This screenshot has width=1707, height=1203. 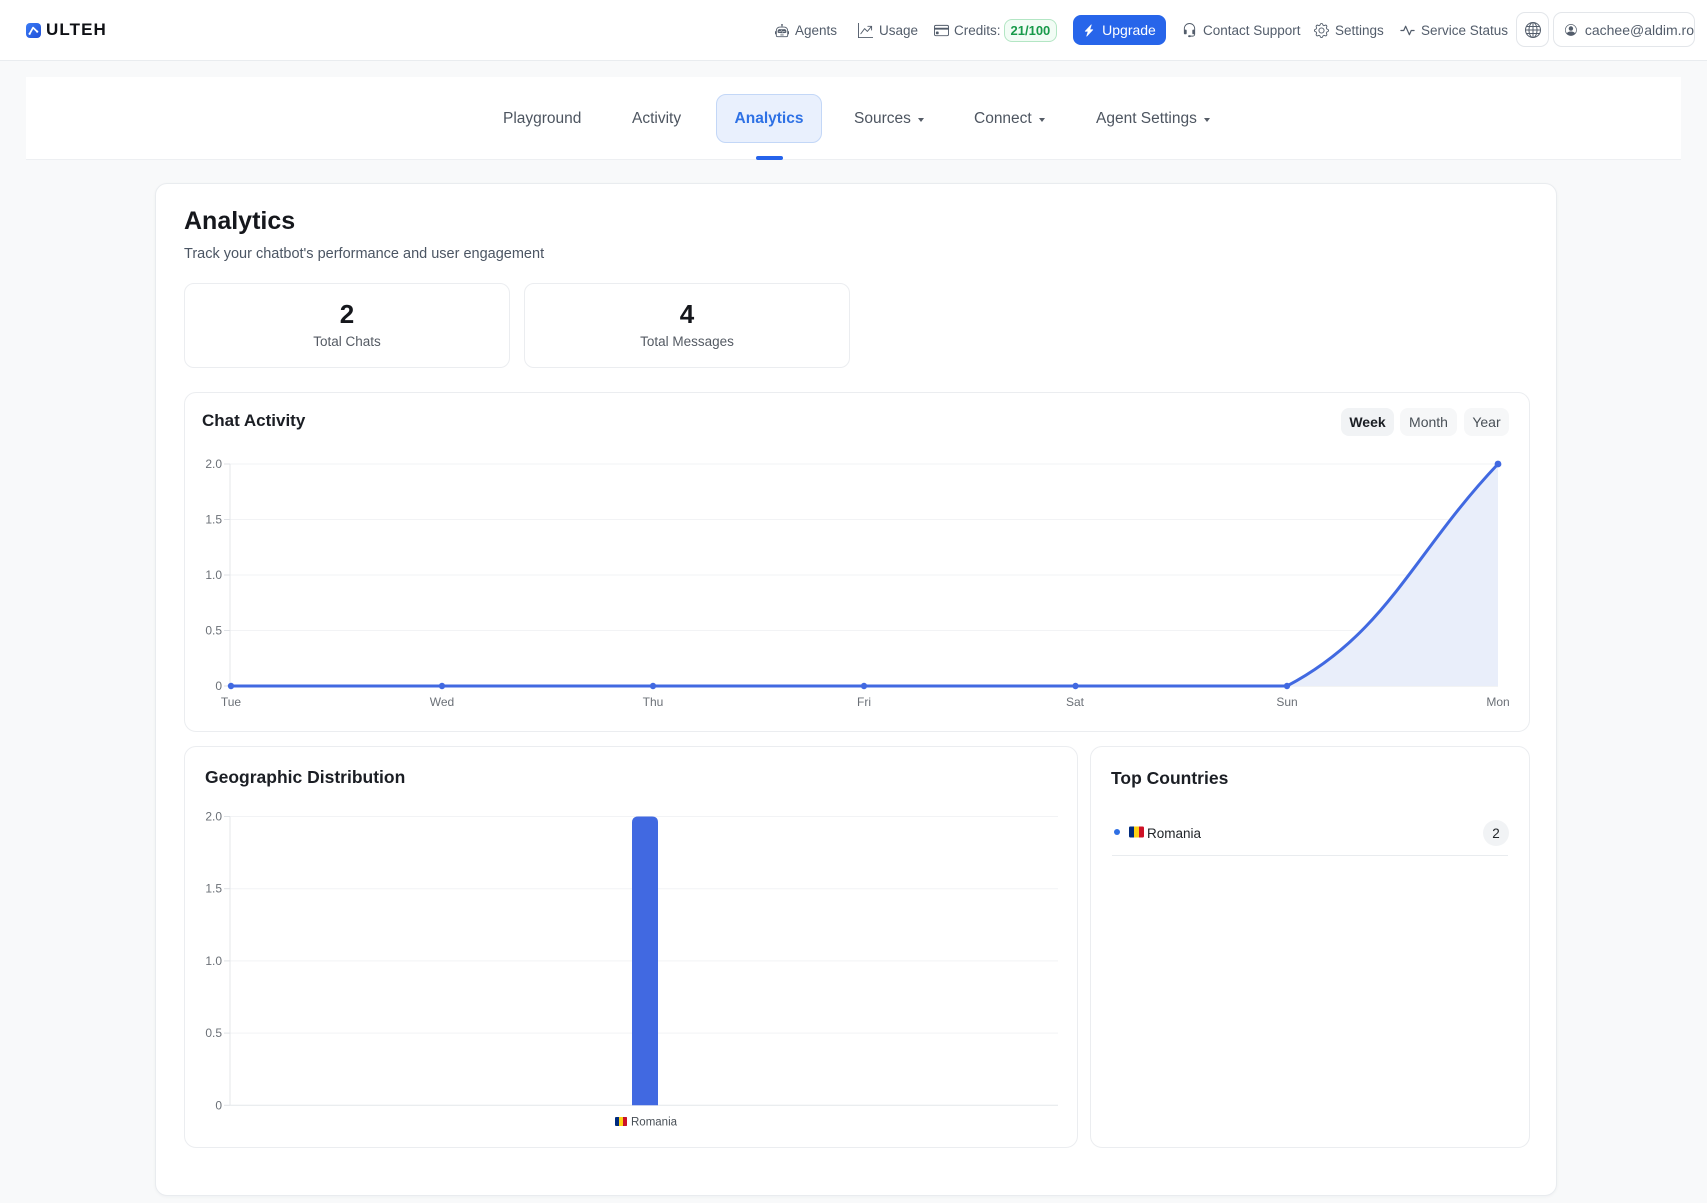 What do you see at coordinates (1286, 702) in the screenshot?
I see `svg-text: Sun` at bounding box center [1286, 702].